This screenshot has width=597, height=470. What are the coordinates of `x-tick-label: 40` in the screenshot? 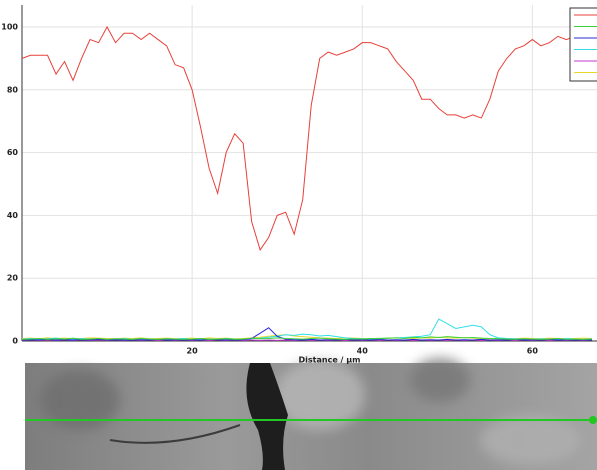 It's located at (363, 351).